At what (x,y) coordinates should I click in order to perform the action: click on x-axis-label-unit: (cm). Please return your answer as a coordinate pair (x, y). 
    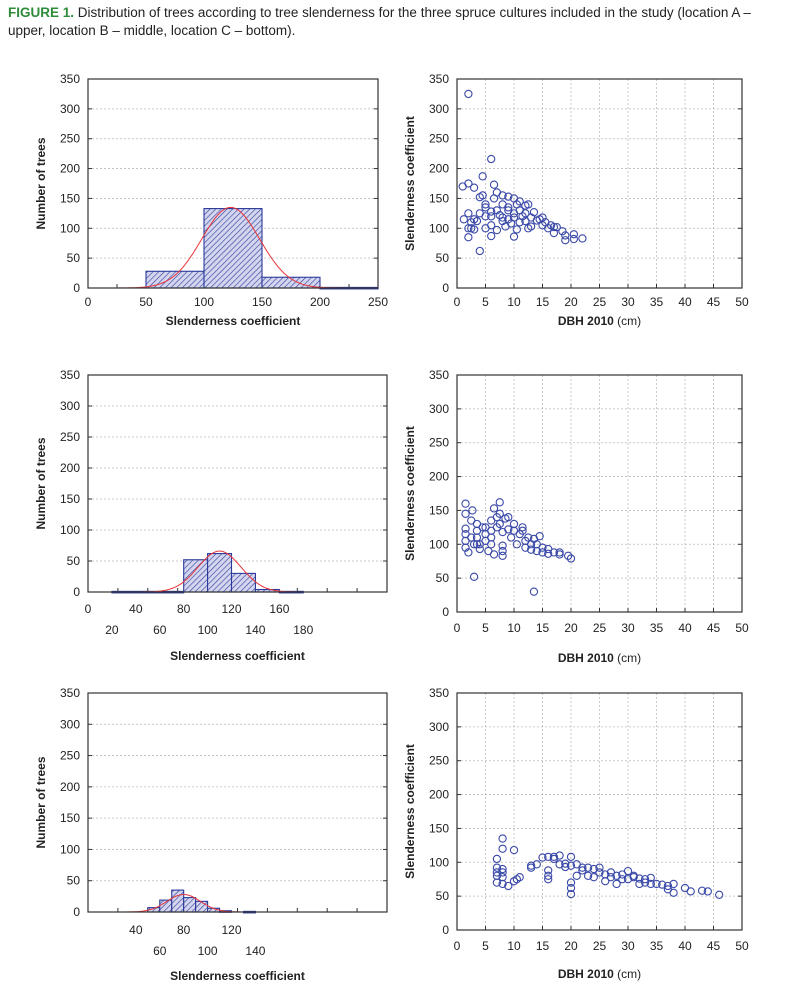
    Looking at the image, I should click on (627, 321).